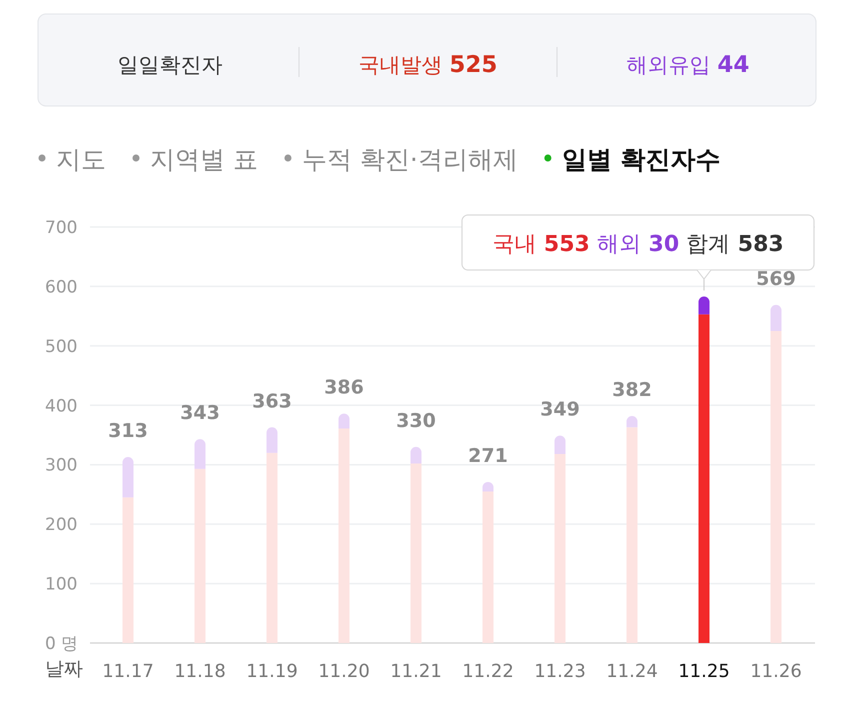  I want to click on text: 국내발생 525, so click(428, 65).